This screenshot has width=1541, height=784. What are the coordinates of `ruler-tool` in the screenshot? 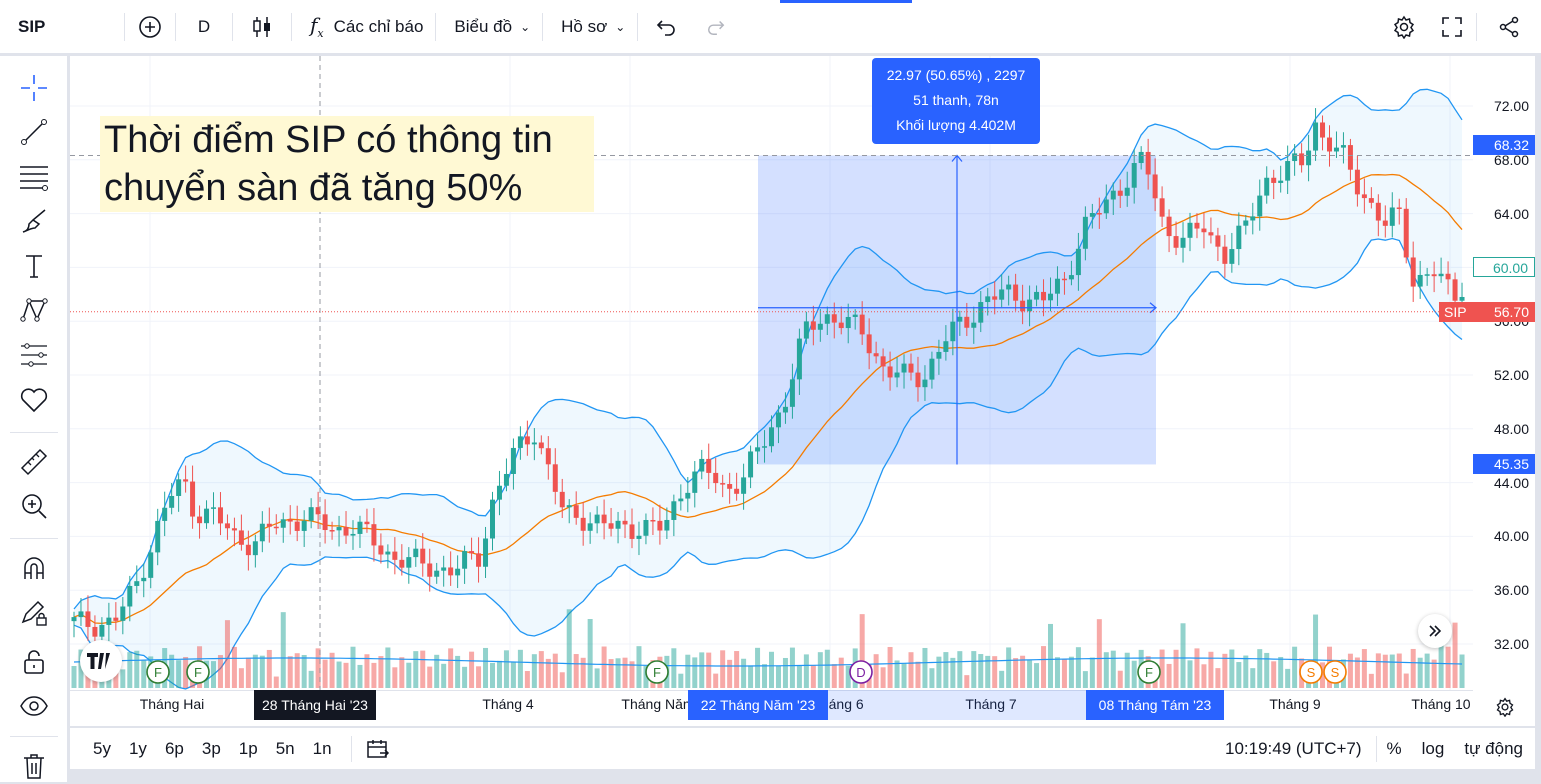 It's located at (34, 462).